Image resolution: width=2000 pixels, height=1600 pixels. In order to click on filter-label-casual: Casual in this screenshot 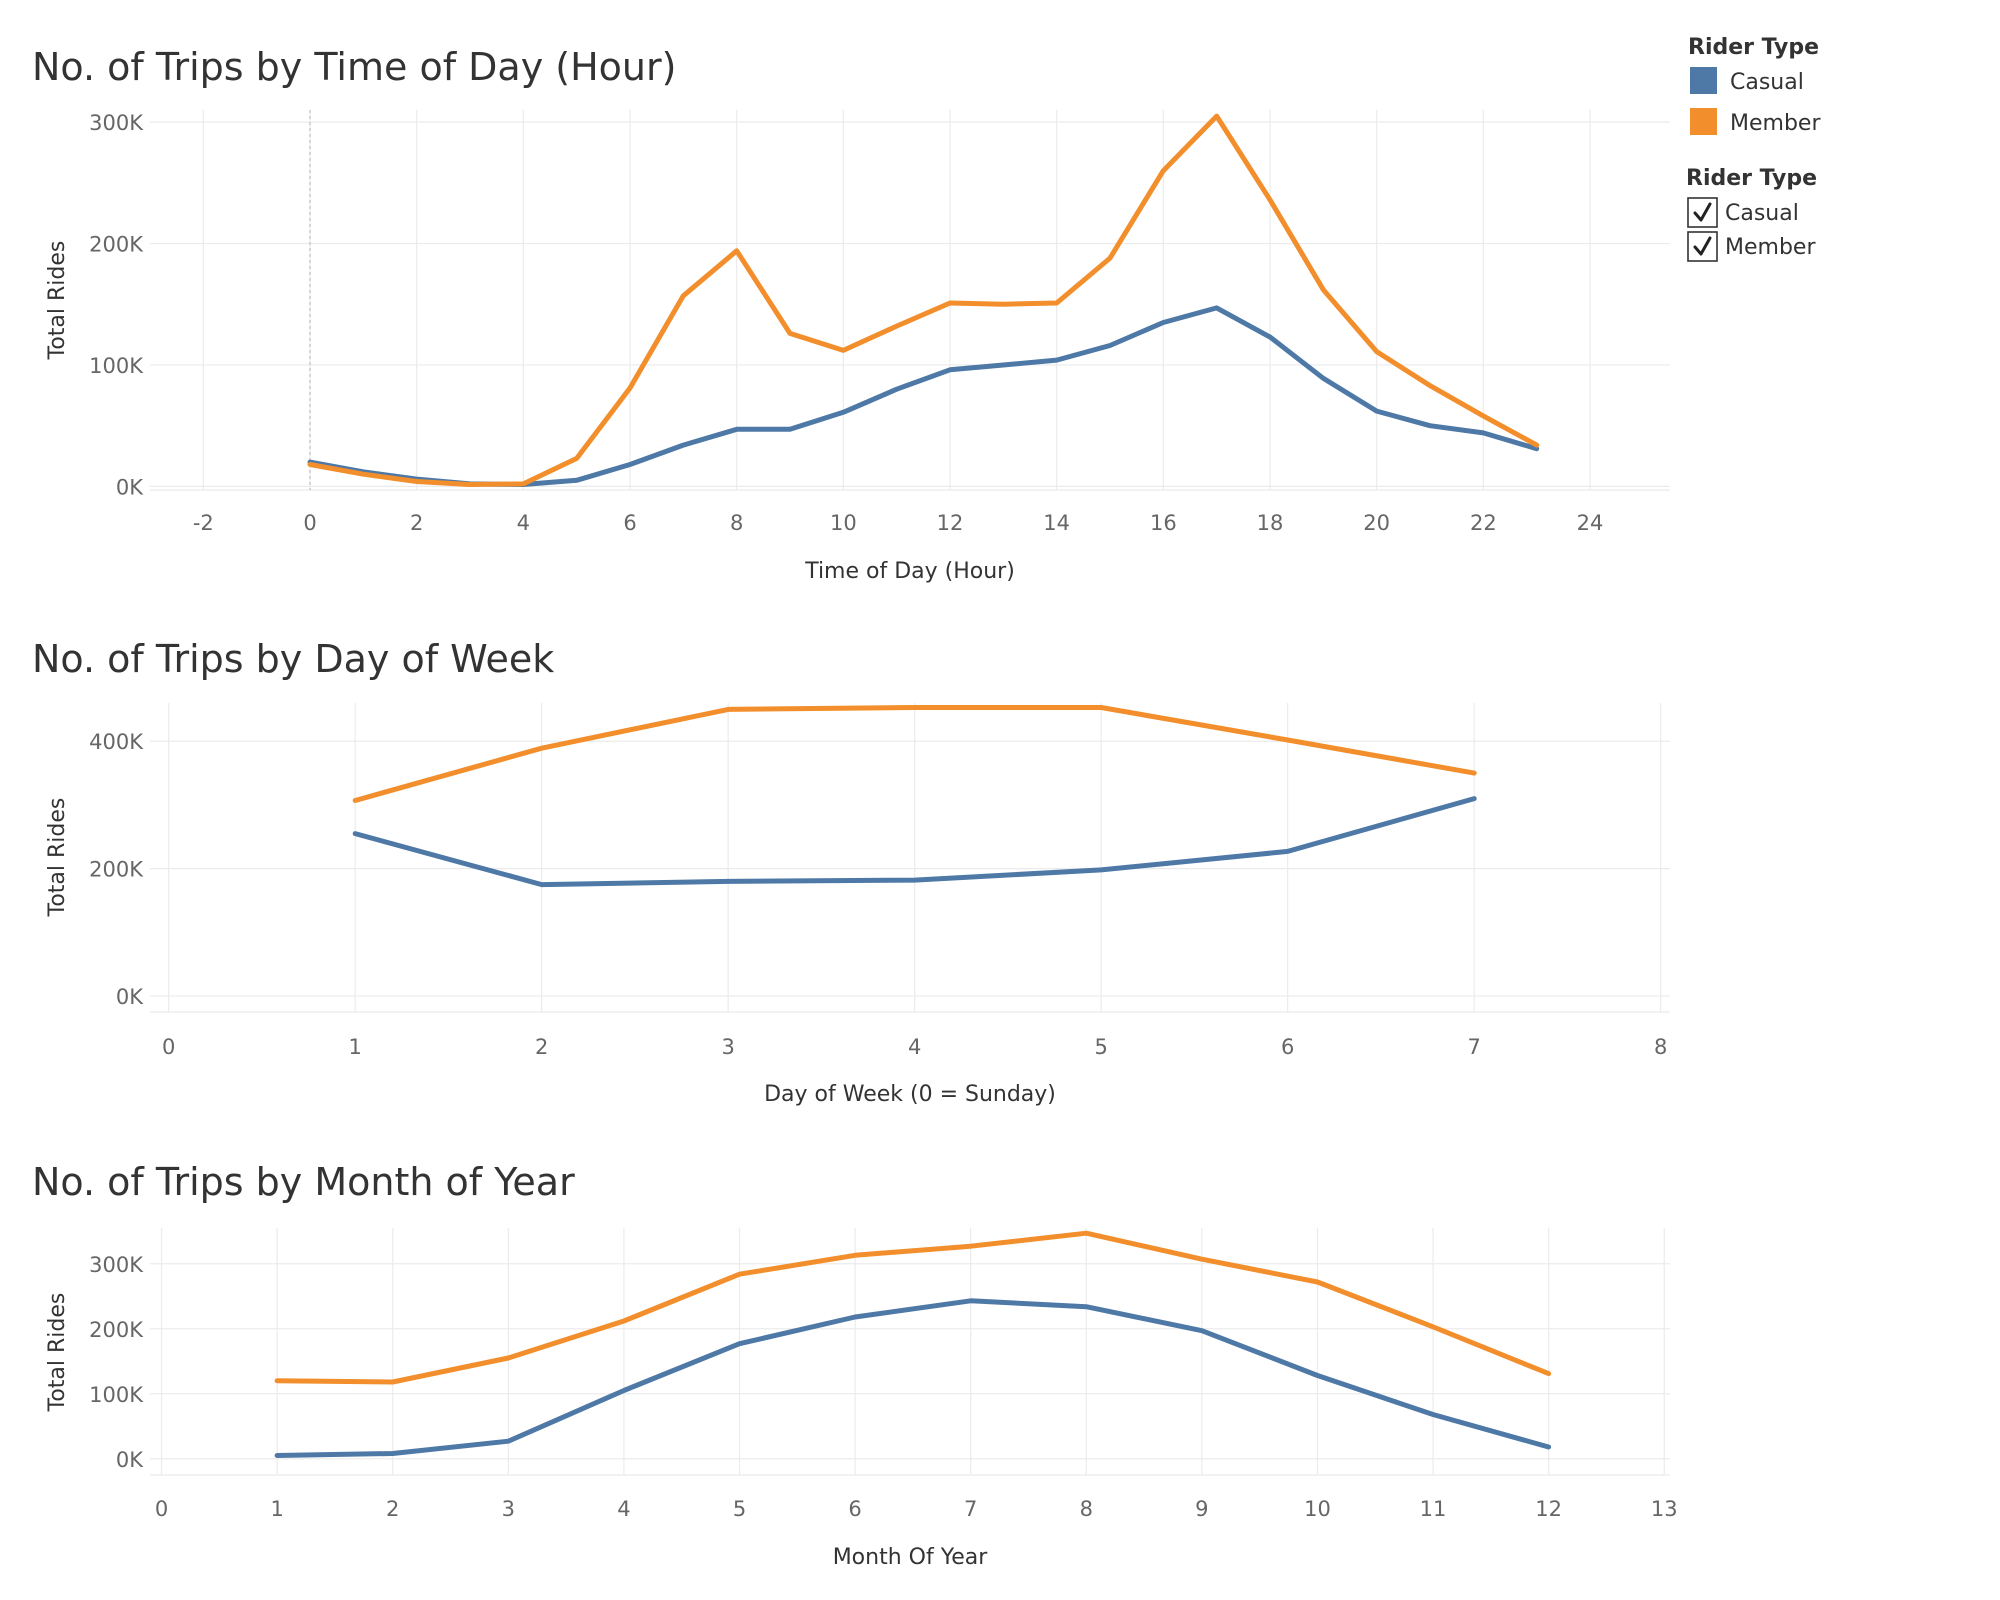, I will do `click(1762, 213)`.